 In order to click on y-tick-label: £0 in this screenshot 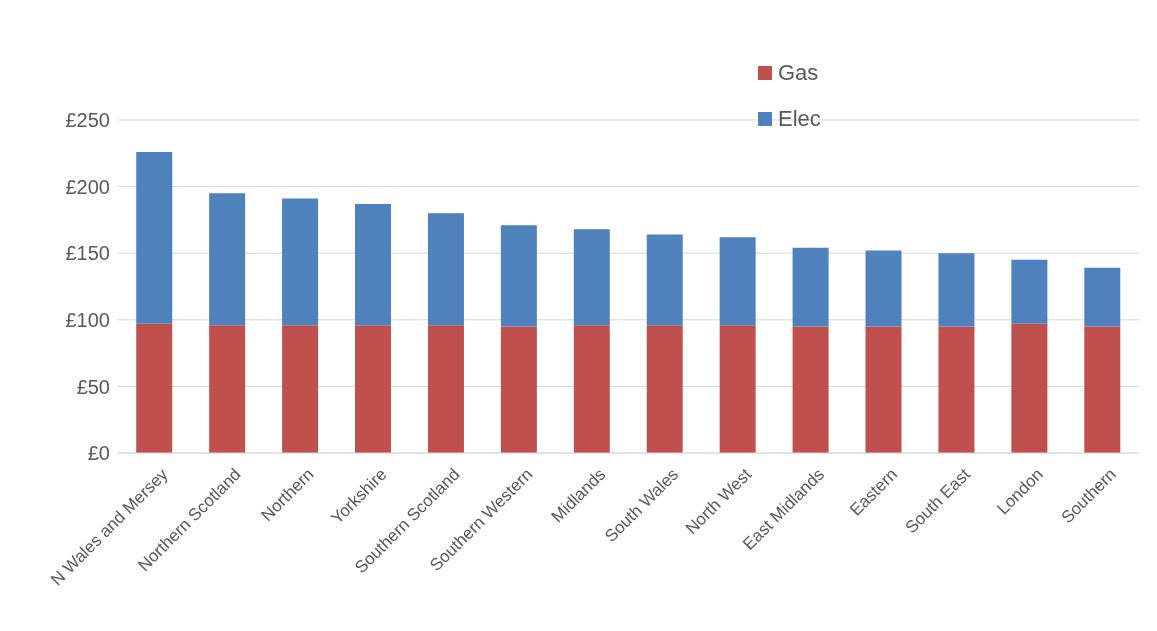, I will do `click(98, 453)`.